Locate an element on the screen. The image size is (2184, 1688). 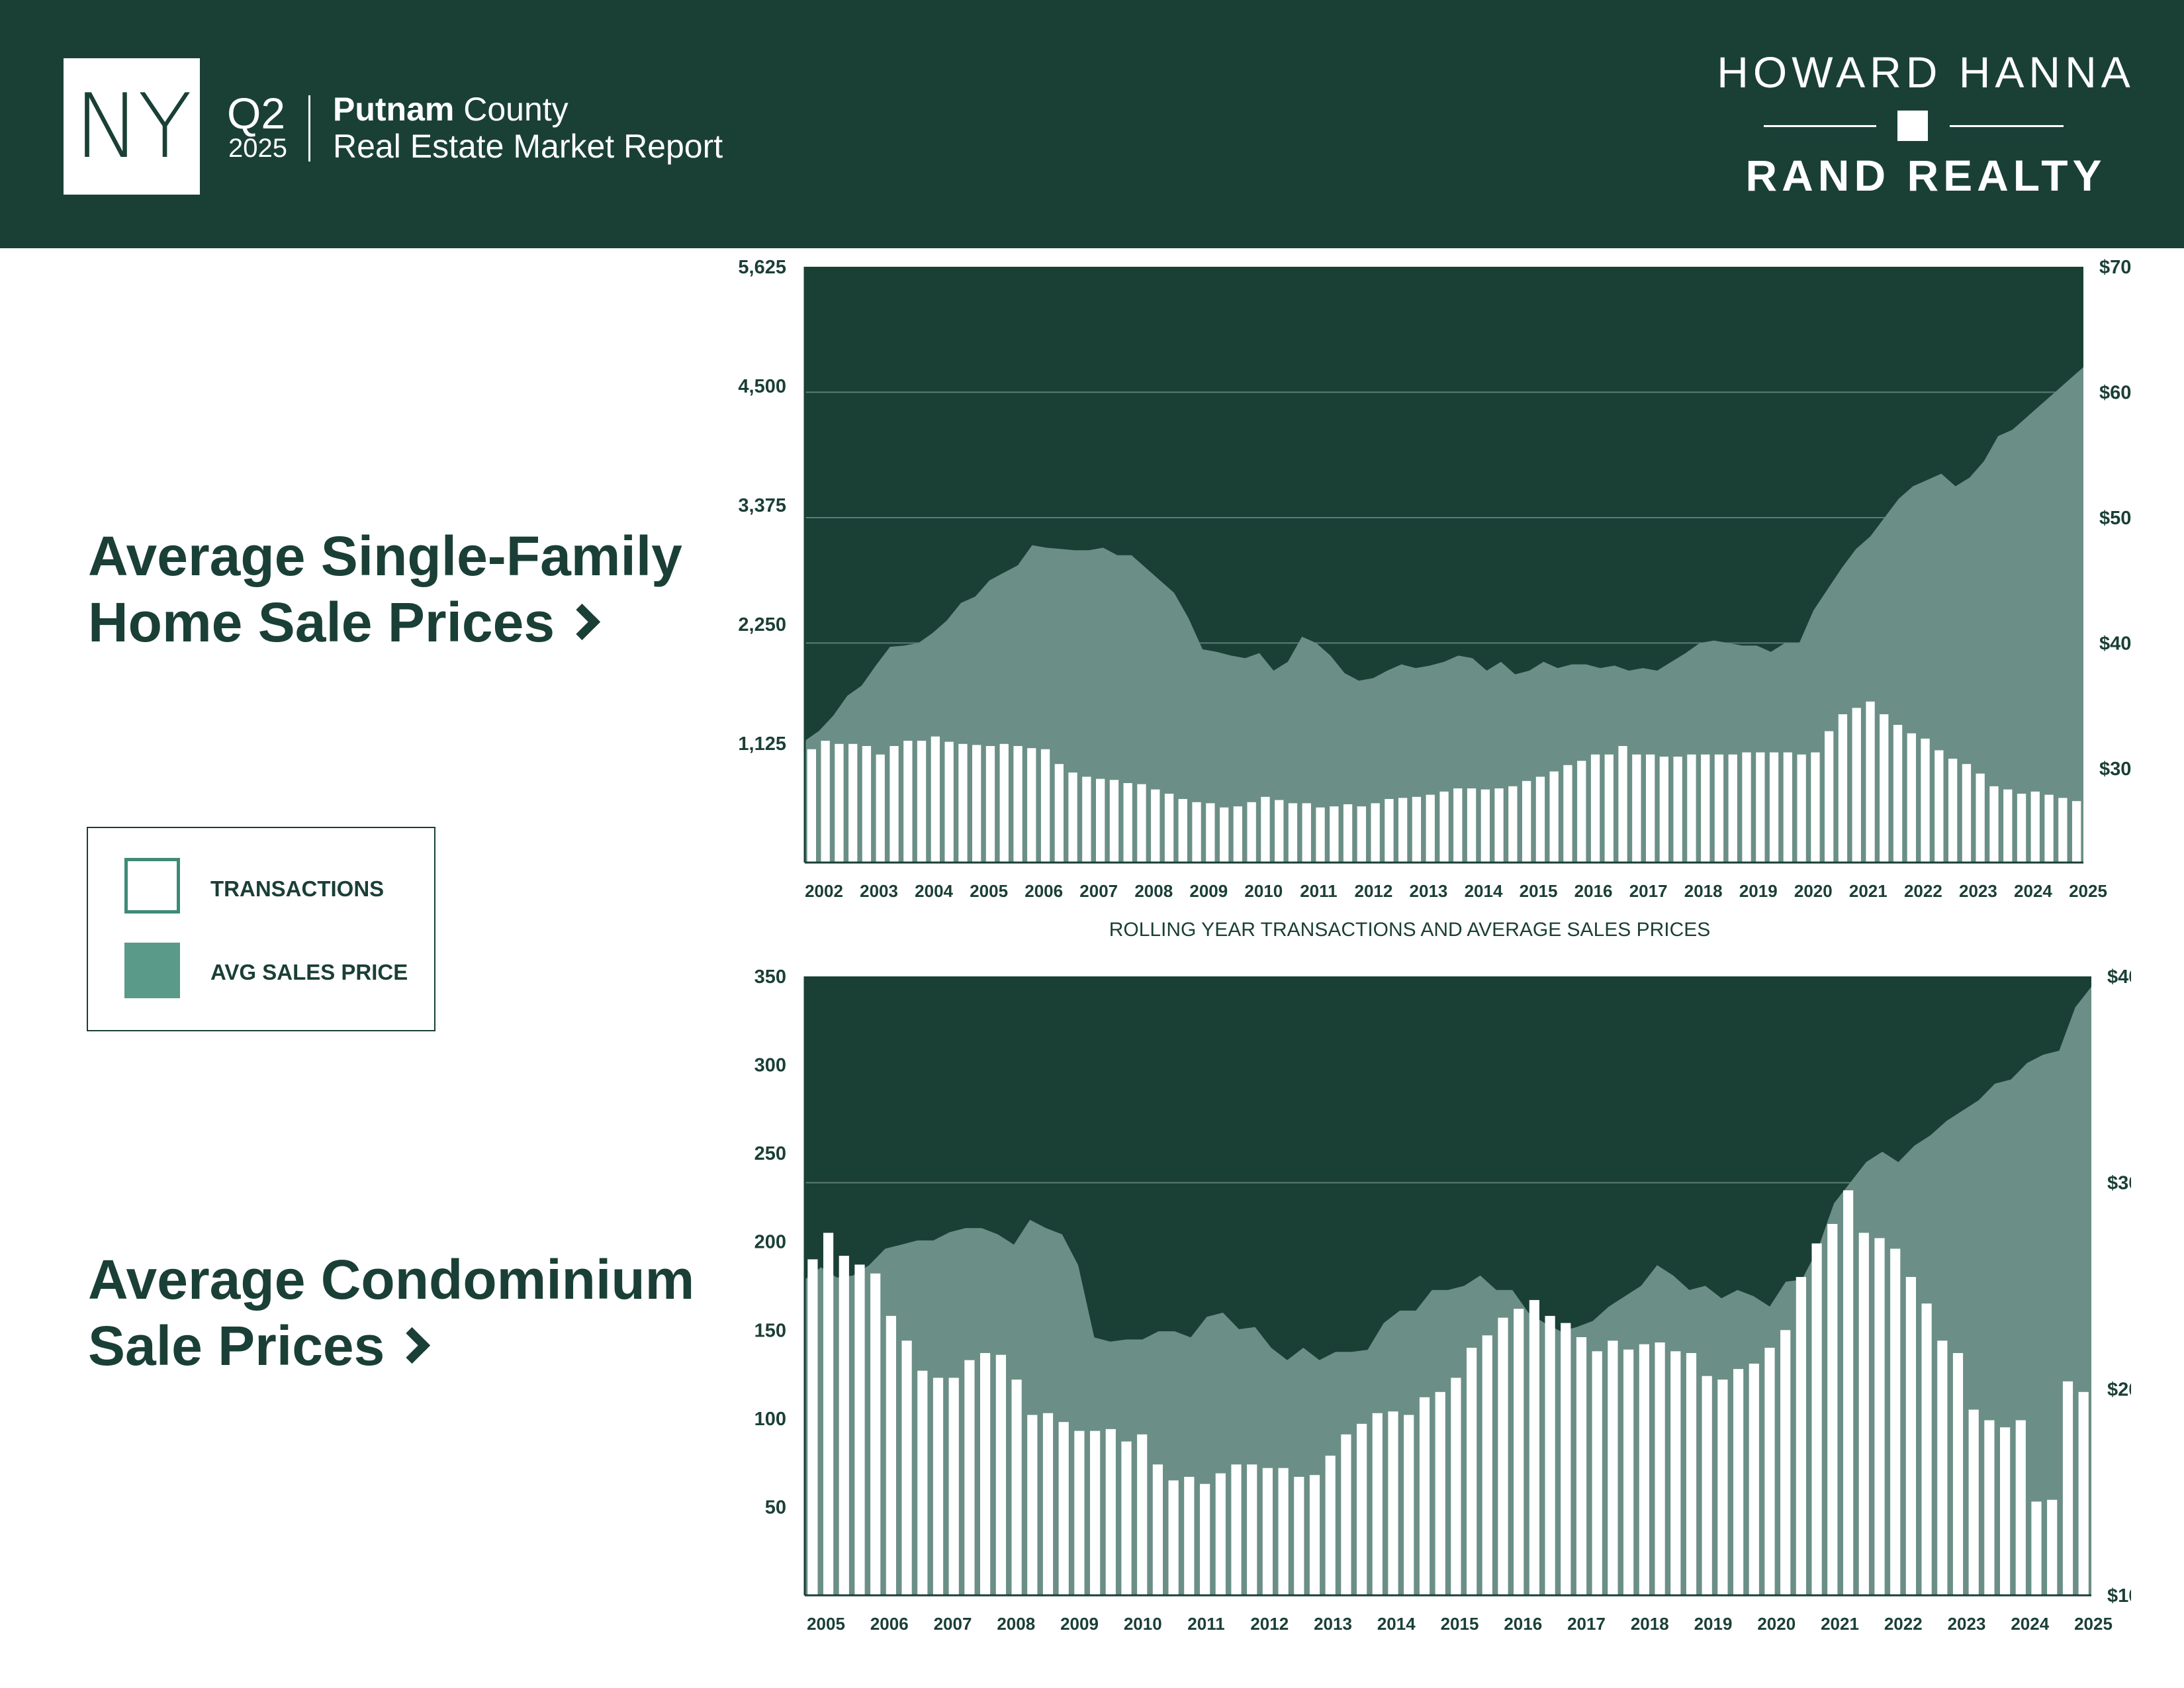
left-tick-label: 350 is located at coordinates (770, 977).